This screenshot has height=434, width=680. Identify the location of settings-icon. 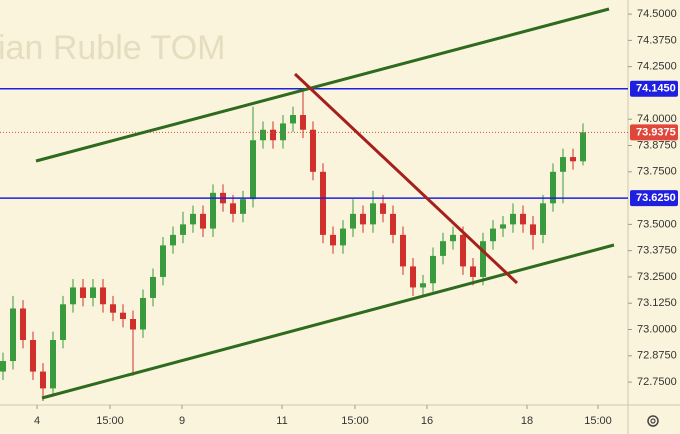
(653, 421).